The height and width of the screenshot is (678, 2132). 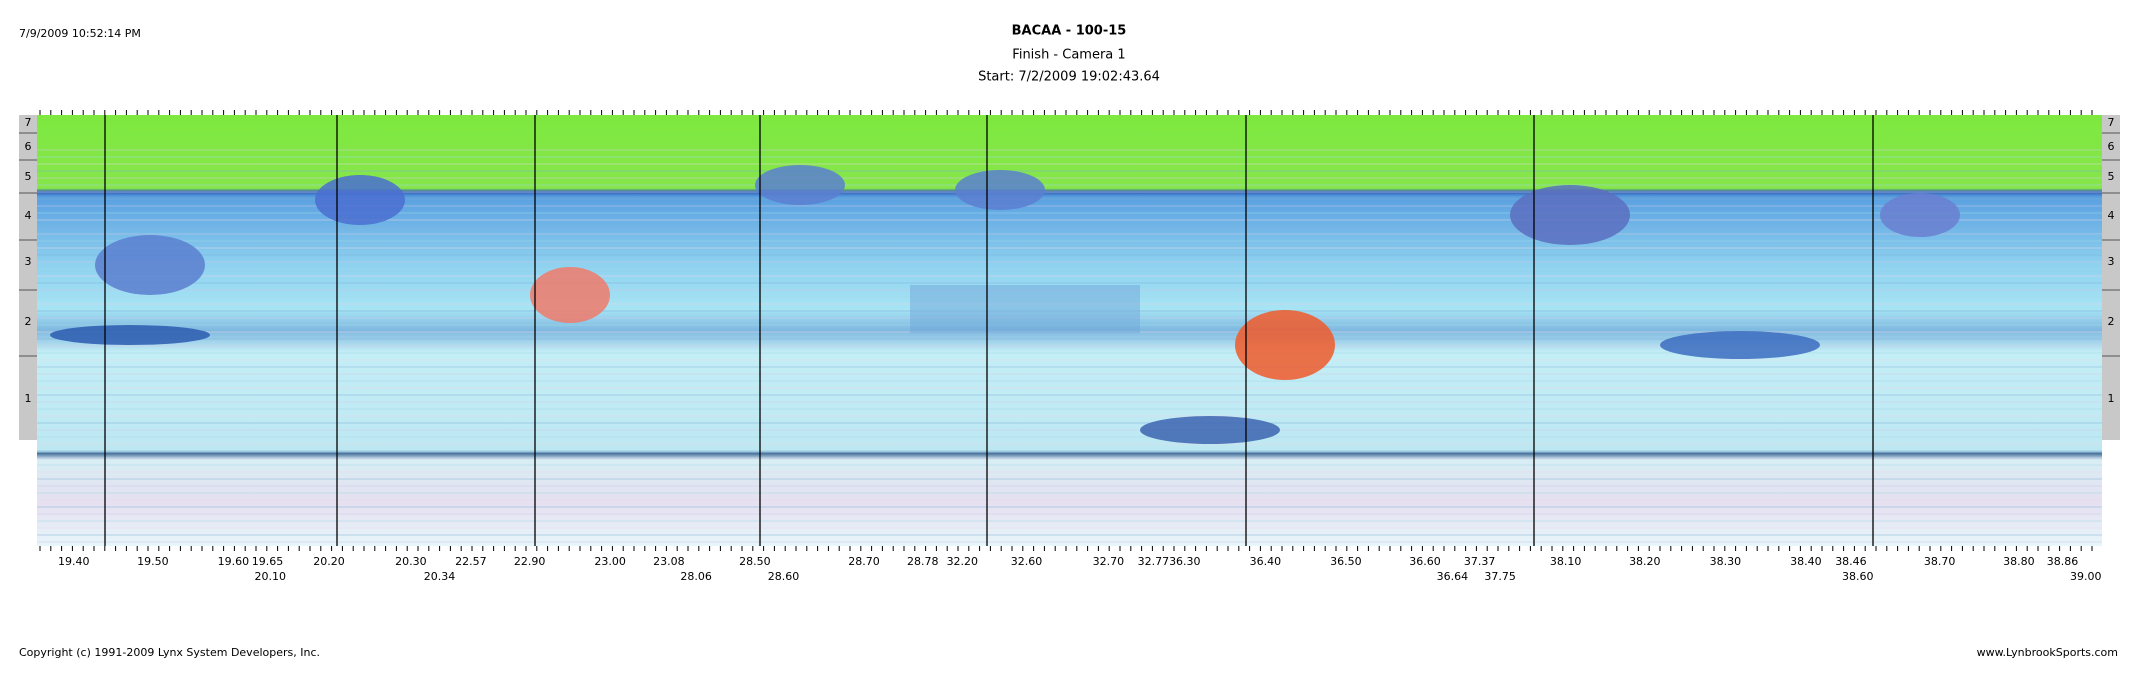 I want to click on time-label: 38.86, so click(x=2063, y=561).